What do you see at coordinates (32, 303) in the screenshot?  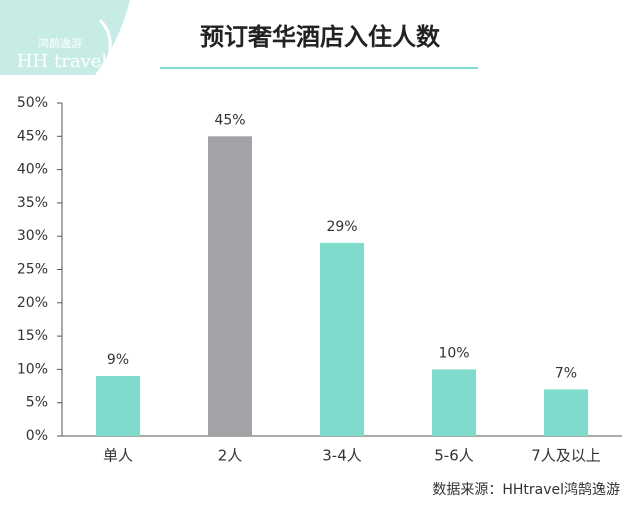 I see `y-tick-label: 20%` at bounding box center [32, 303].